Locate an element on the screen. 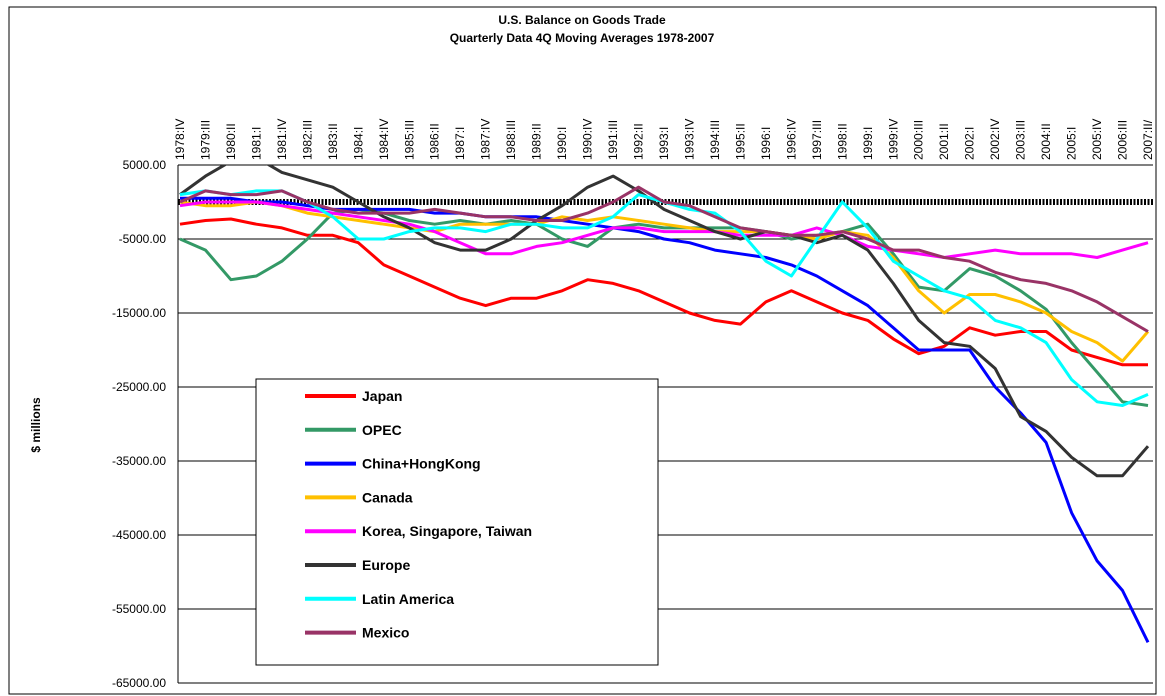  x-tick-label: 1985:III is located at coordinates (409, 140).